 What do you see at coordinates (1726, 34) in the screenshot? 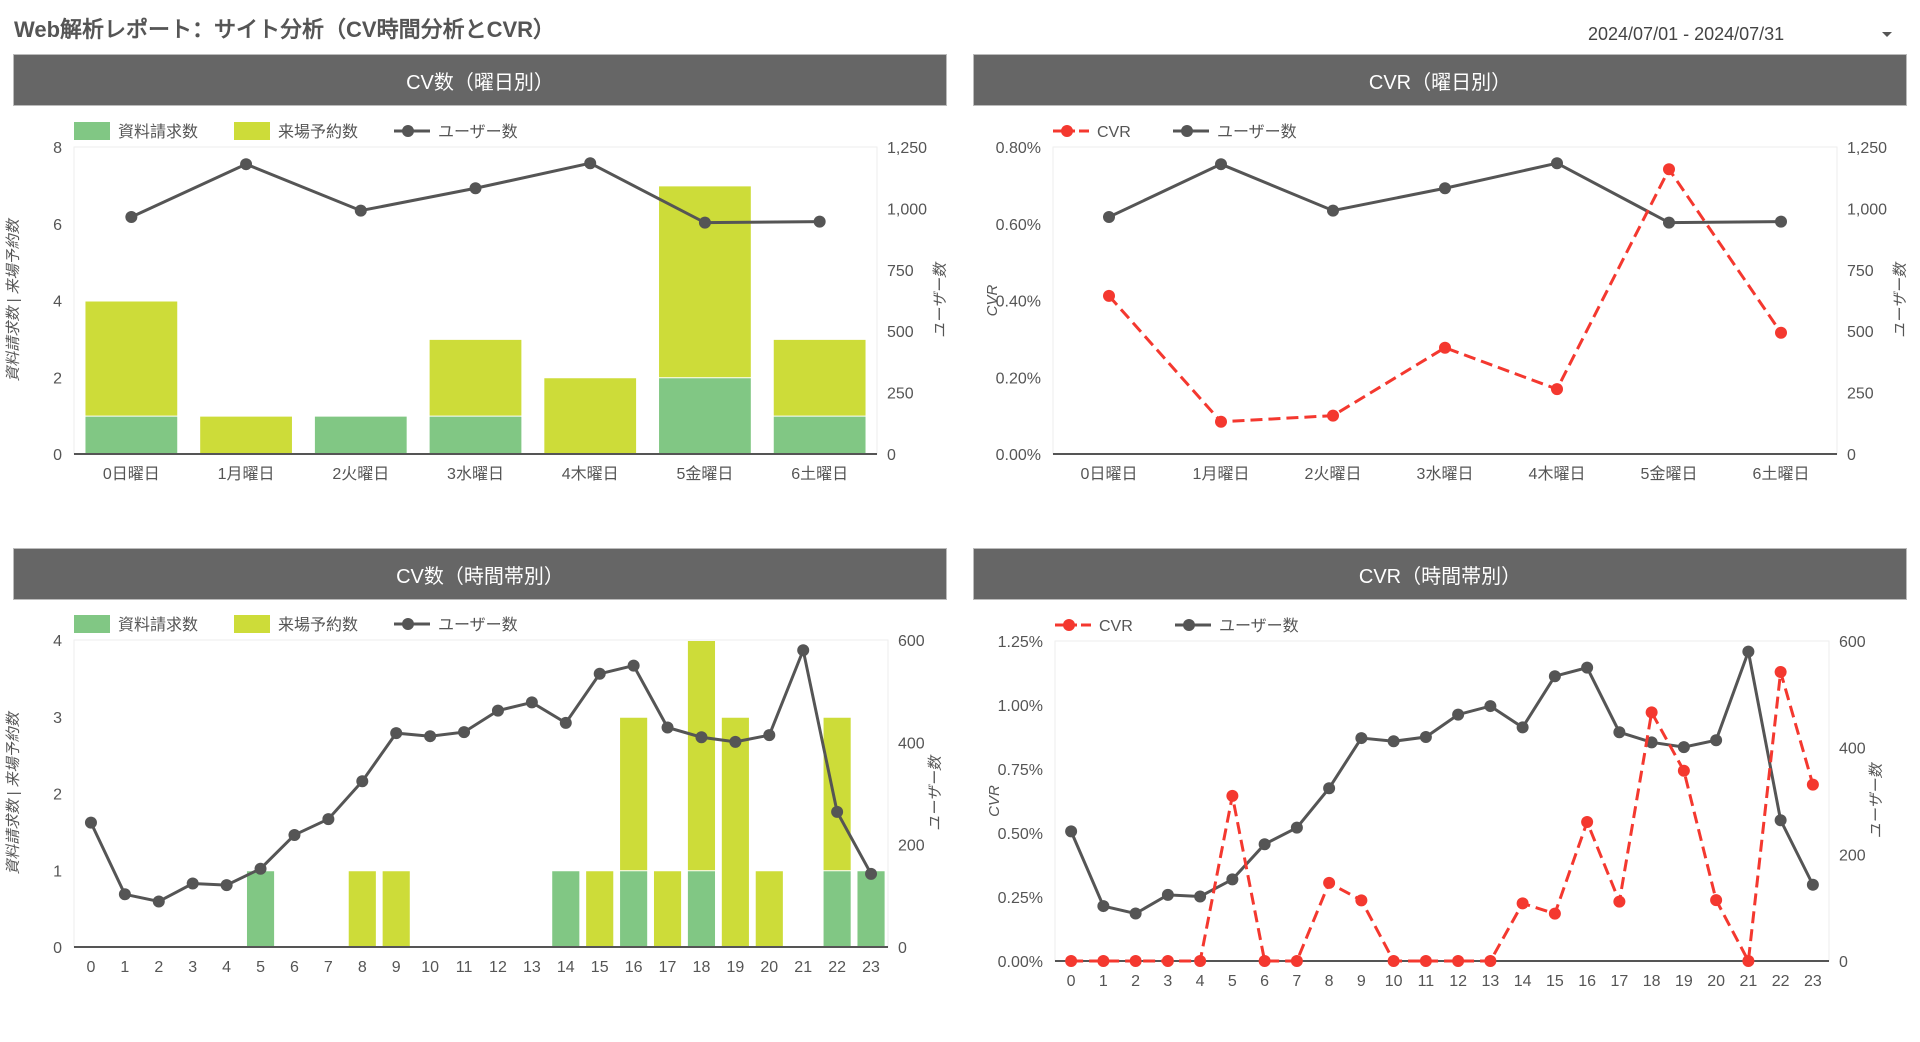
I see `date-range-picker: 2024/07/01 - 2024/07/31` at bounding box center [1726, 34].